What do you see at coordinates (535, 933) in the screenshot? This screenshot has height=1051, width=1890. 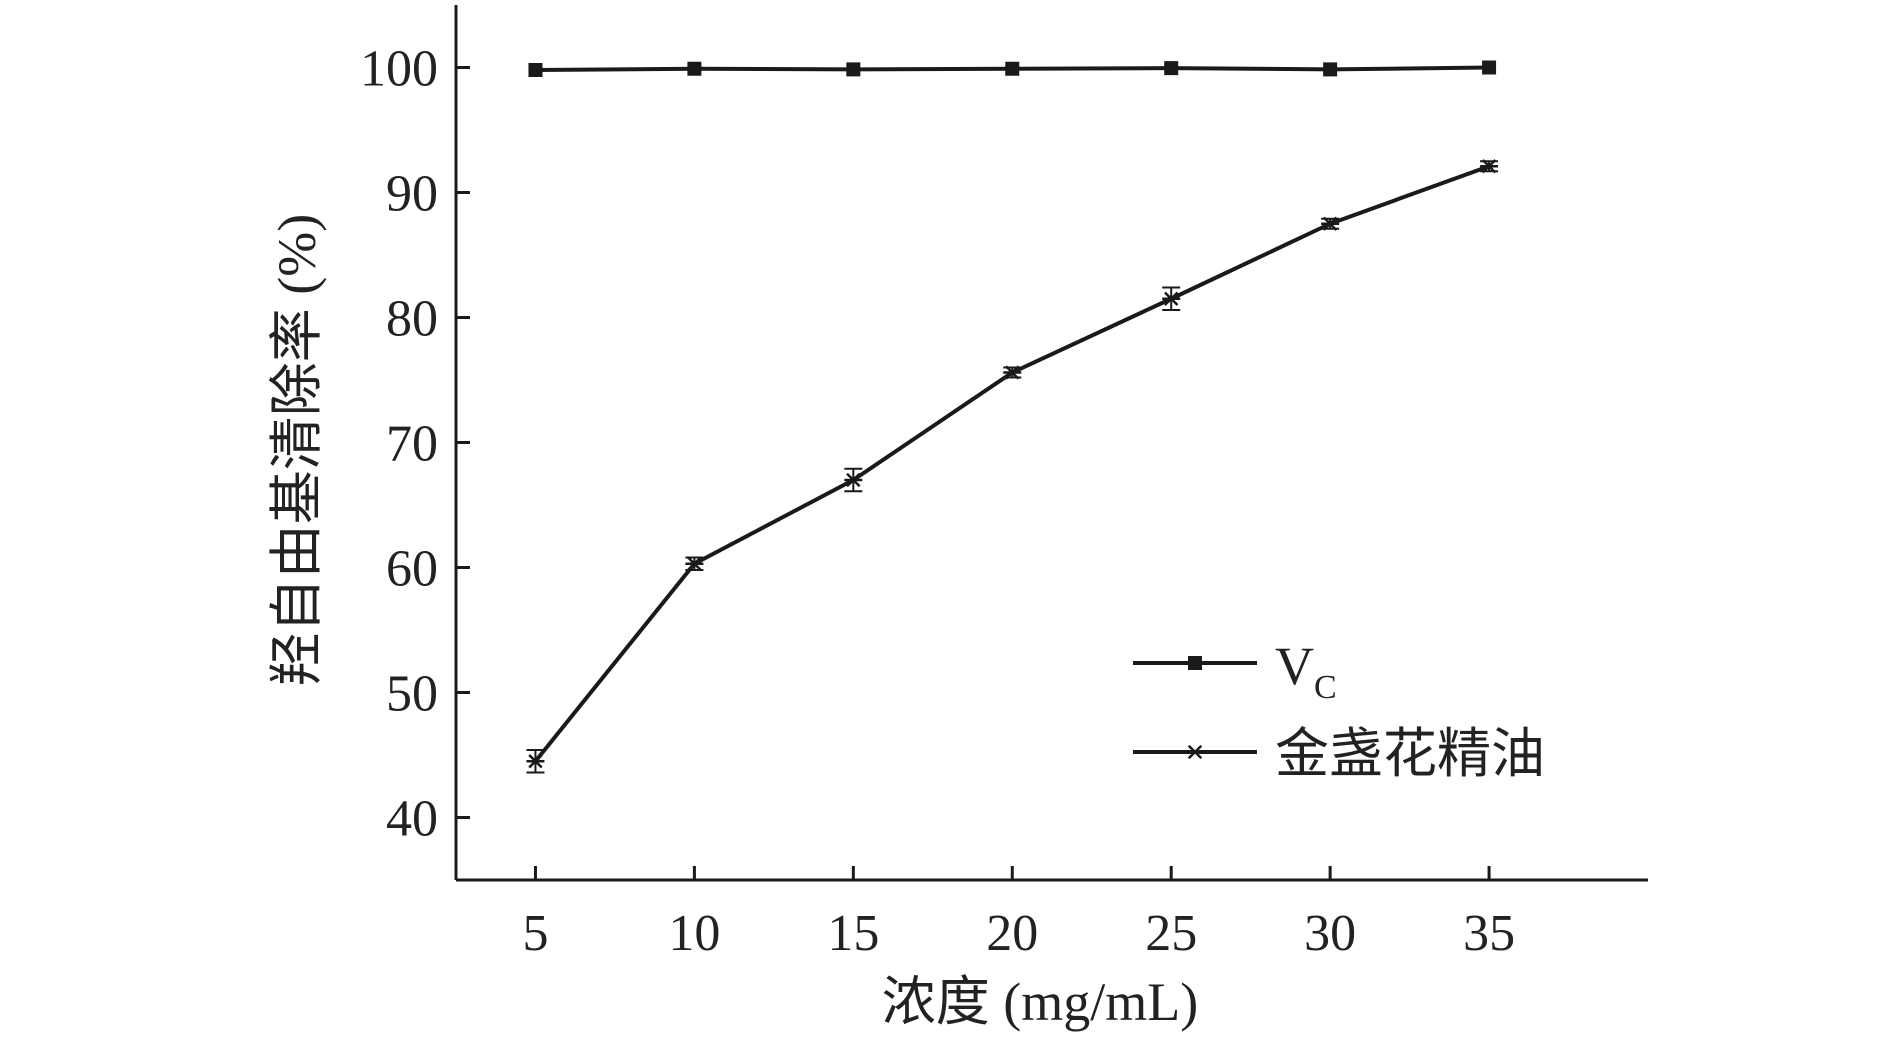 I see `x-tick-label: 5` at bounding box center [535, 933].